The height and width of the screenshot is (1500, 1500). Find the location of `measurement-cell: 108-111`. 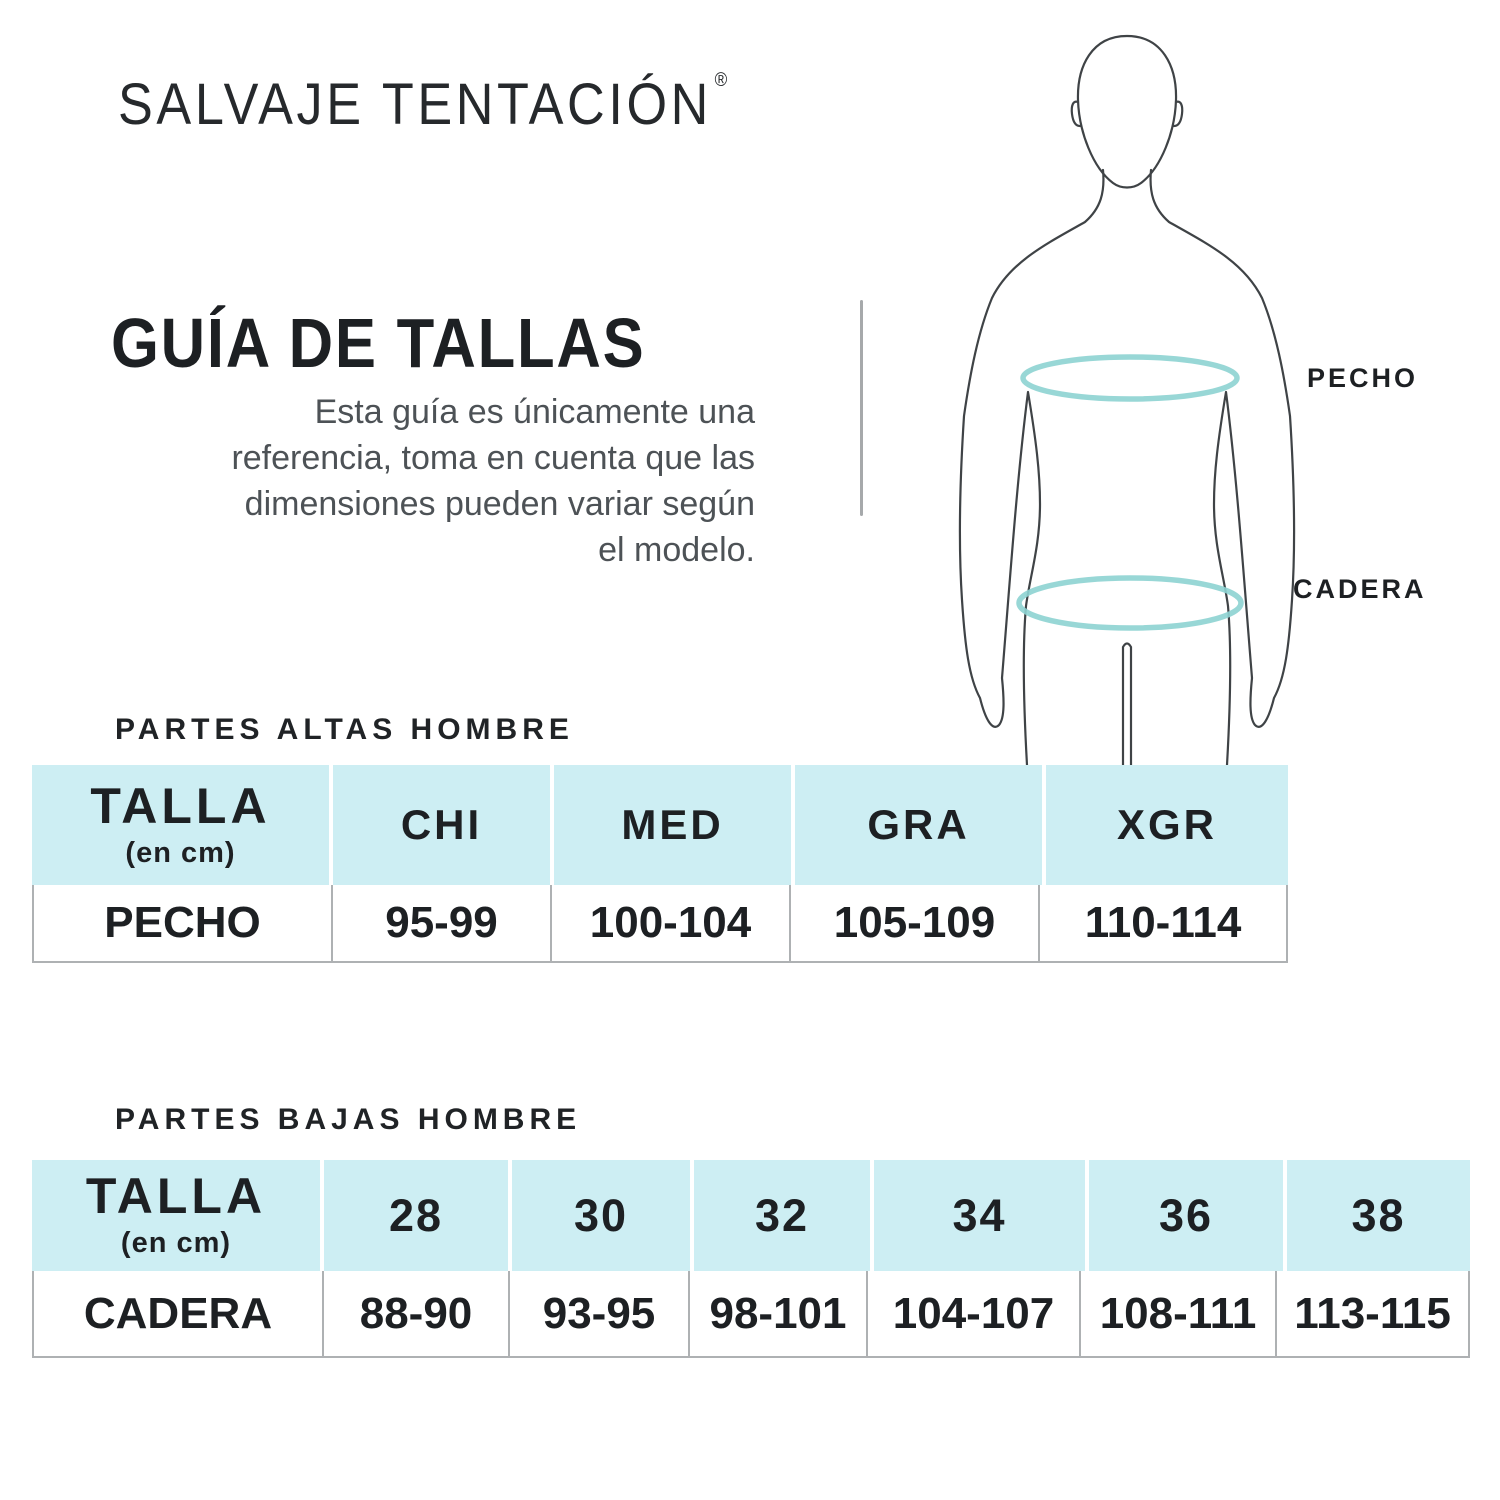

measurement-cell: 108-111 is located at coordinates (1179, 1313).